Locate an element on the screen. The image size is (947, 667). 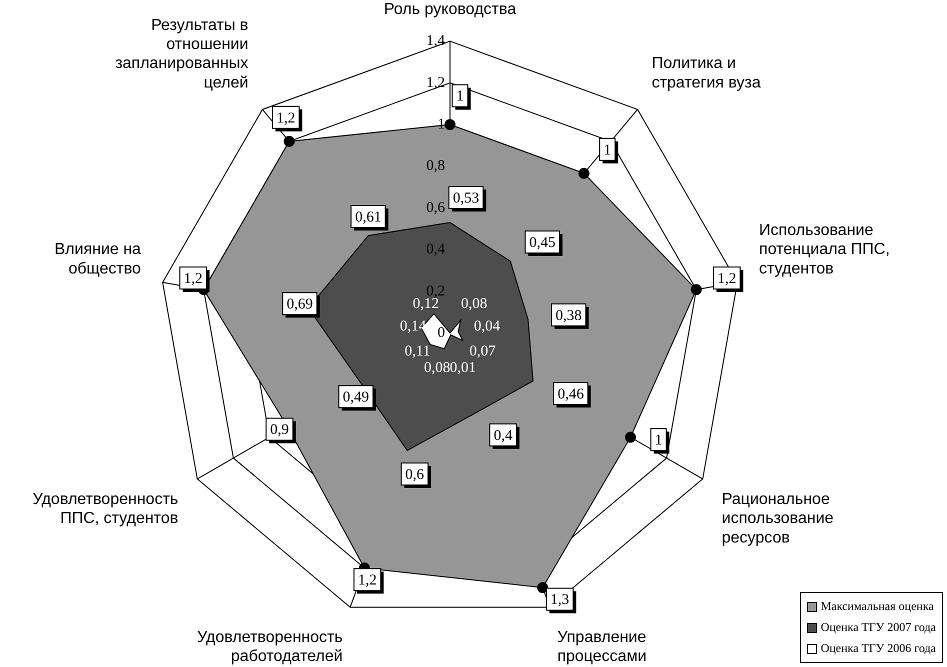
spoke-label: Рациональное использование ресурсов is located at coordinates (778, 518).